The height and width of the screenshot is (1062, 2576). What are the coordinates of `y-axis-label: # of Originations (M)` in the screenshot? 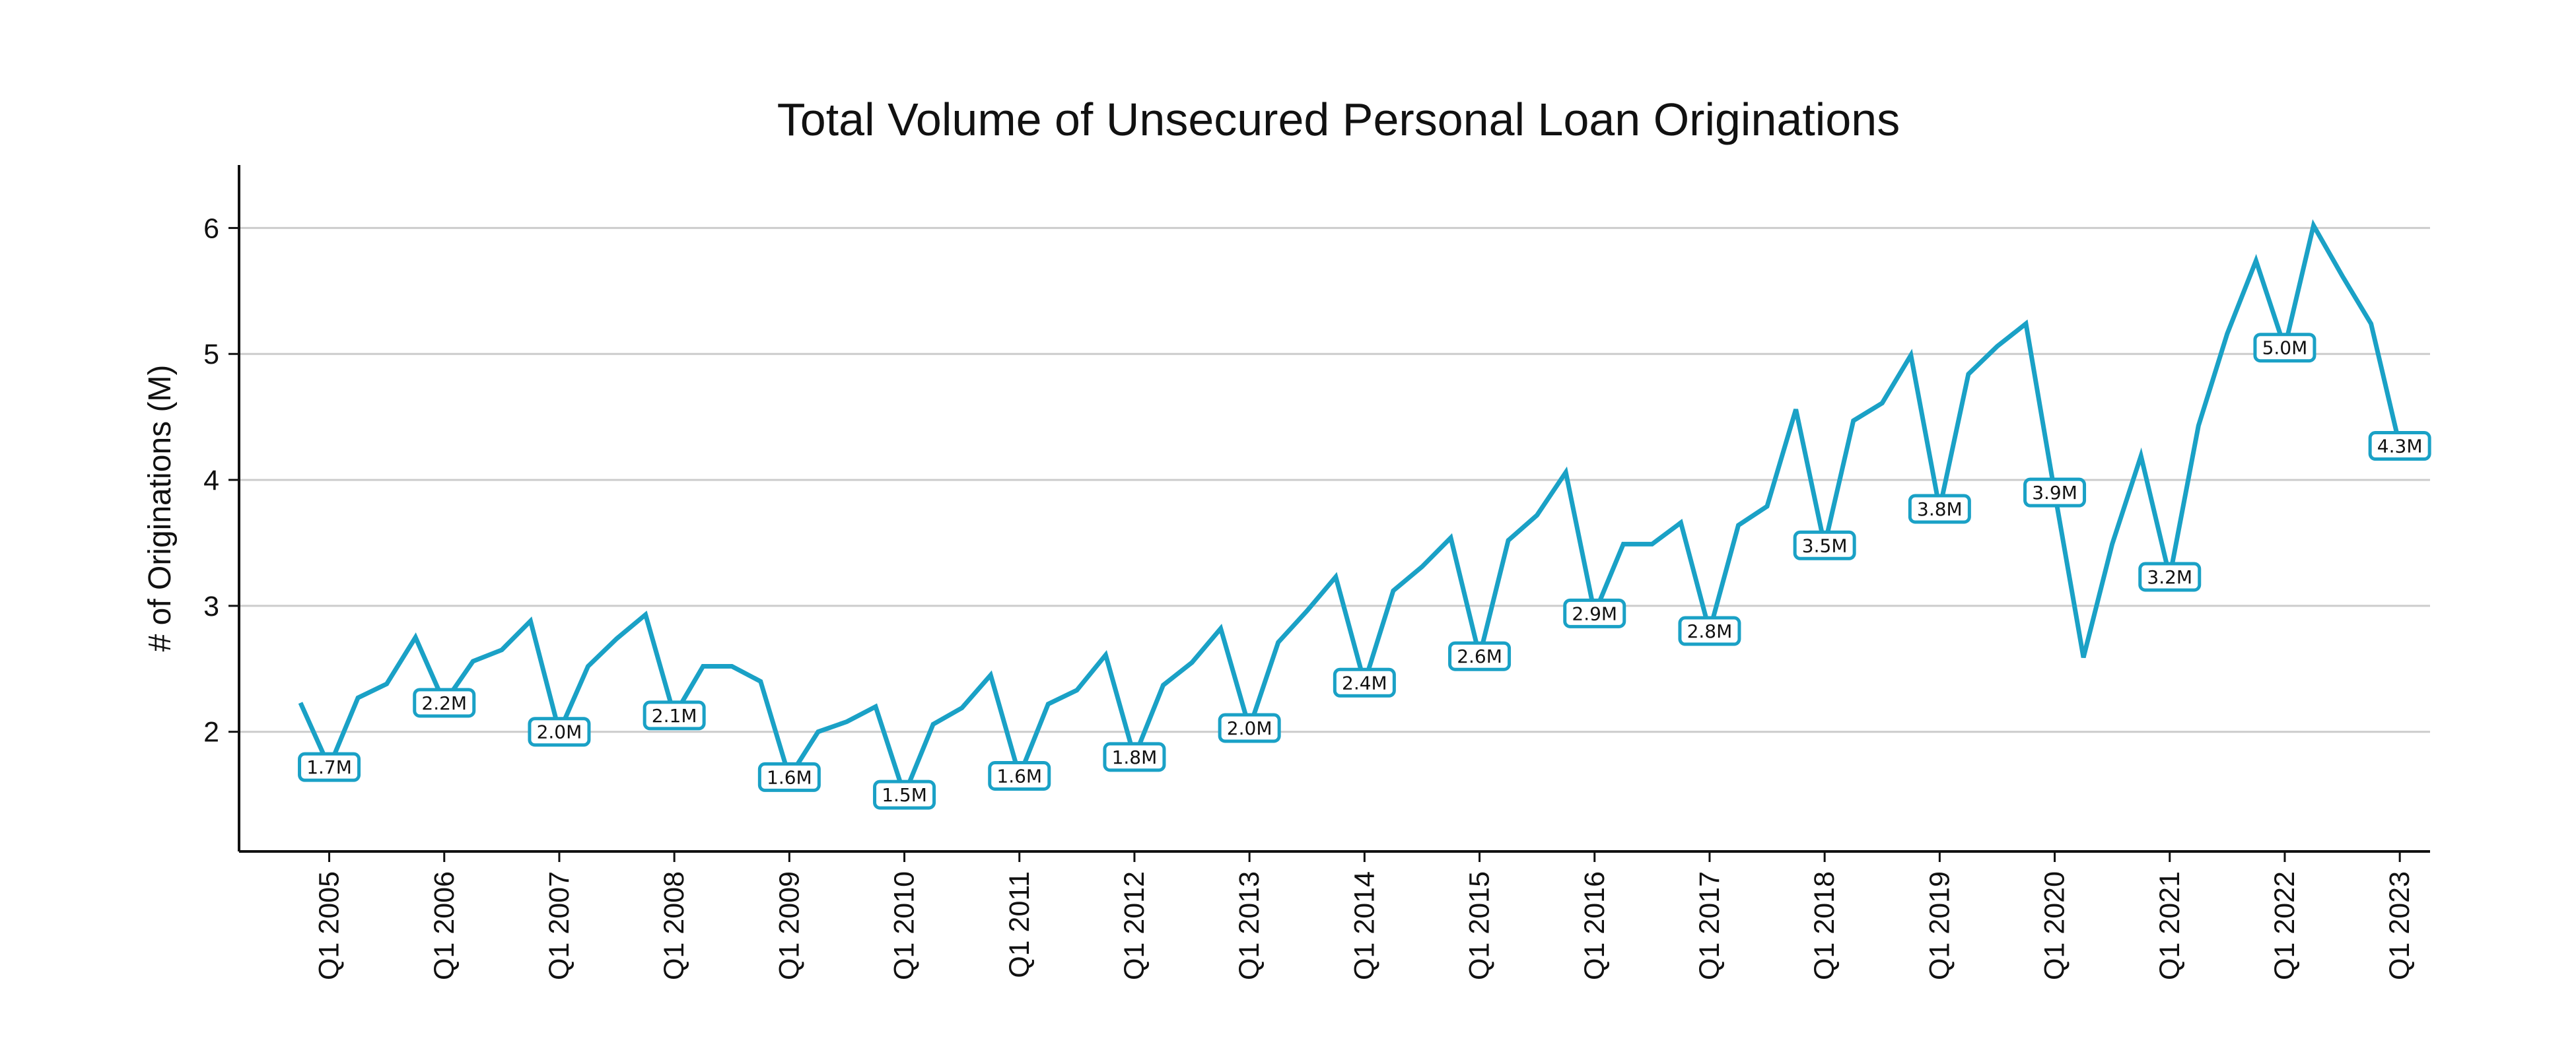 It's located at (160, 508).